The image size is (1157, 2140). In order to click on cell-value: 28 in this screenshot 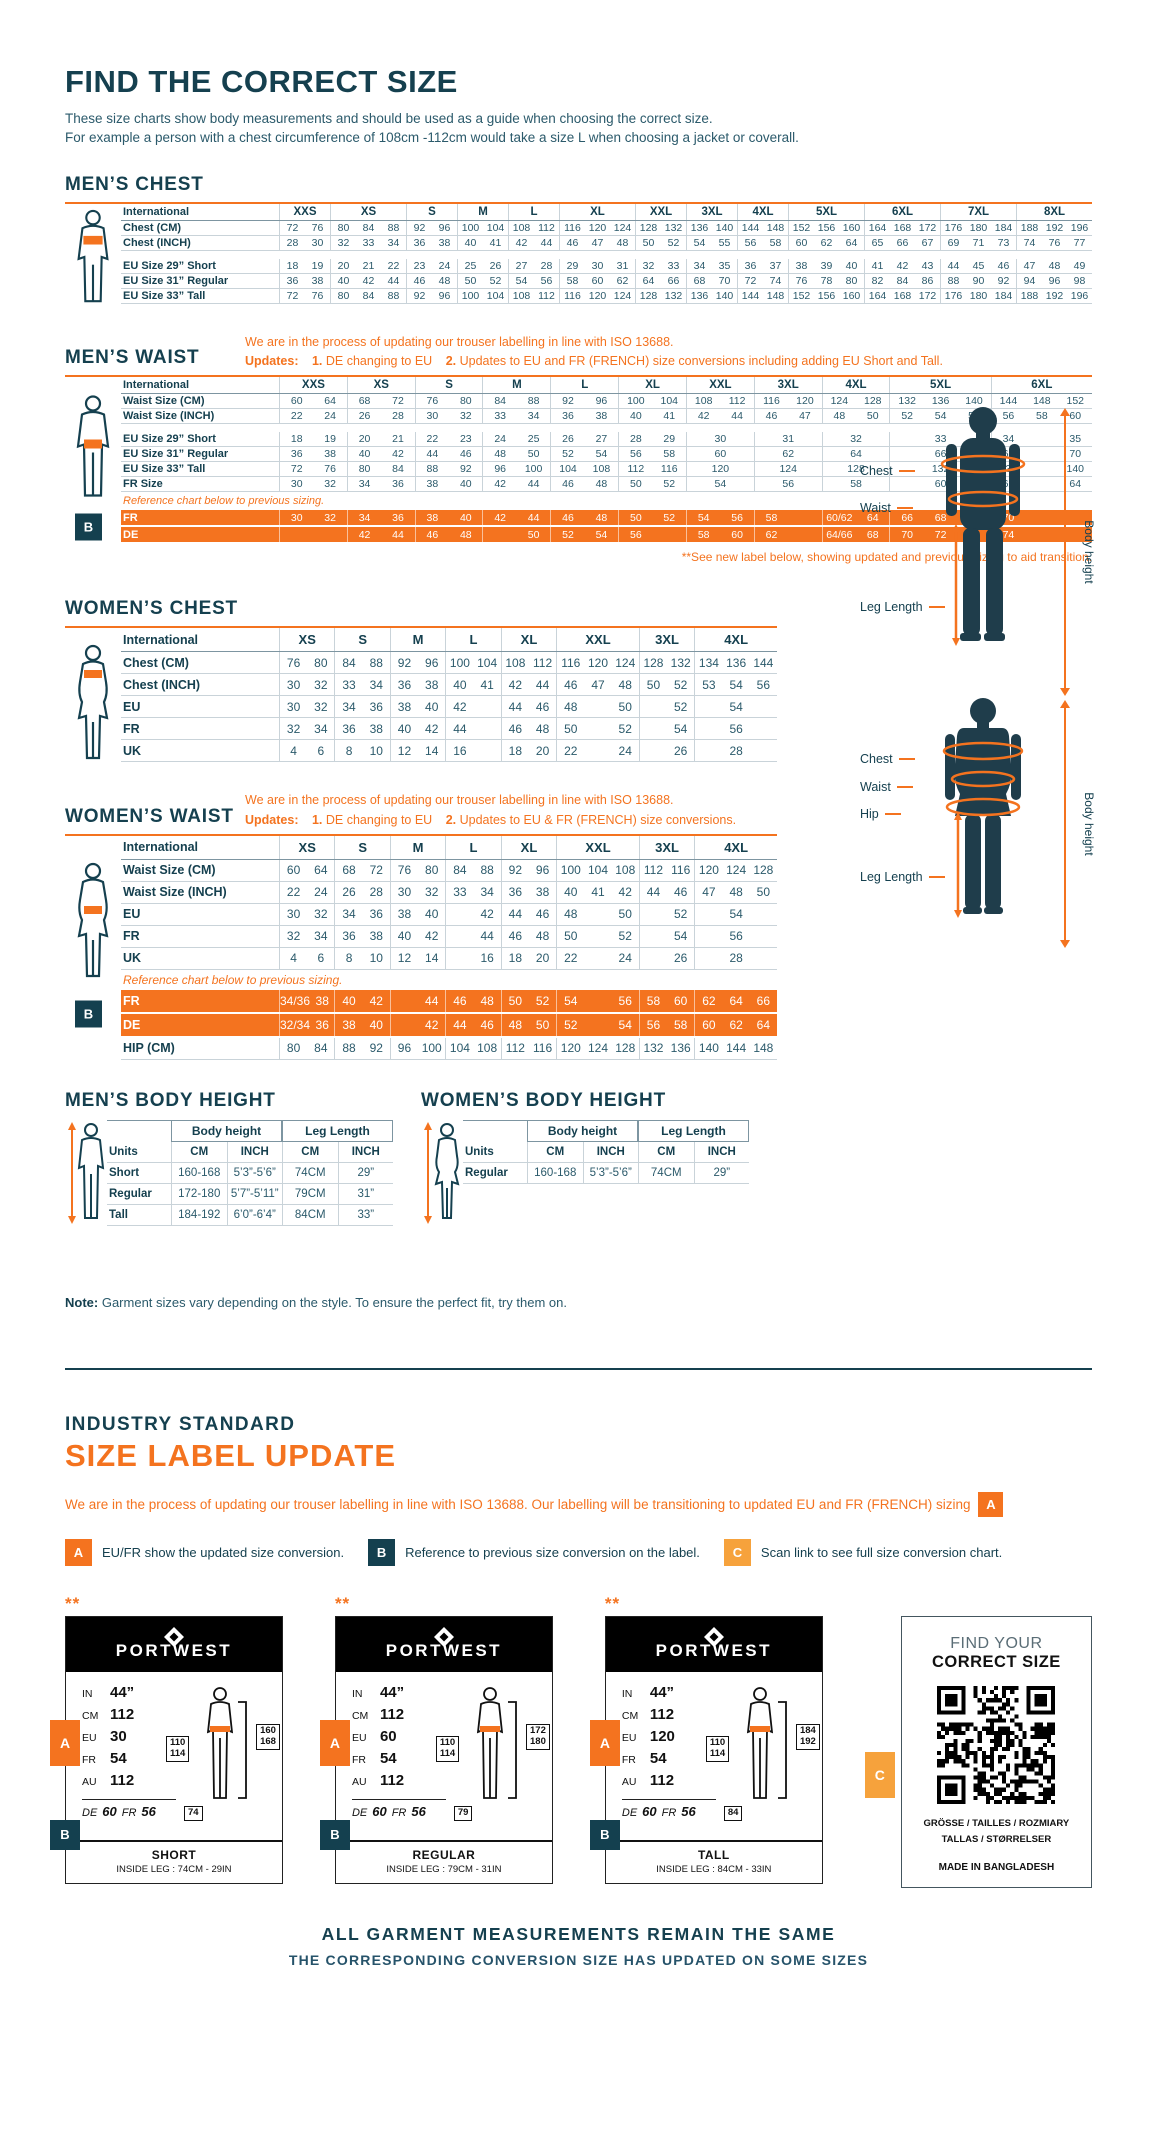, I will do `click(546, 265)`.